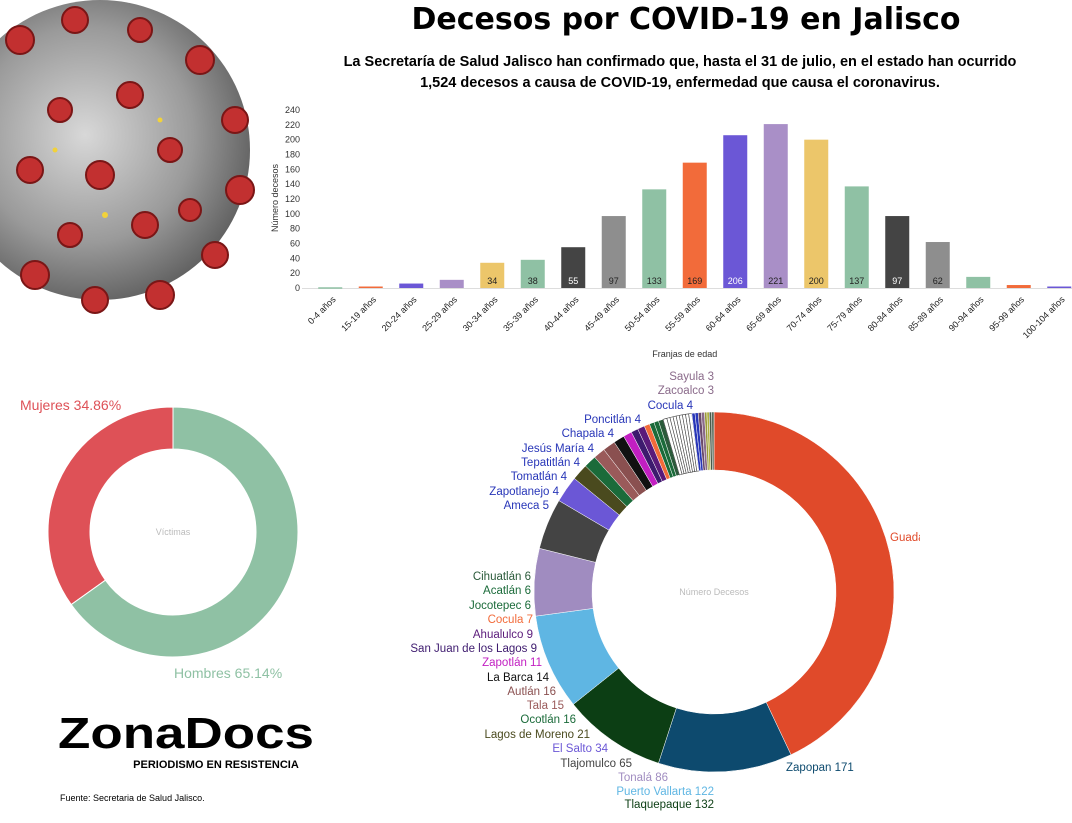 This screenshot has width=1072, height=823. What do you see at coordinates (548, 720) in the screenshot?
I see `slice-label: Ocotlán 16` at bounding box center [548, 720].